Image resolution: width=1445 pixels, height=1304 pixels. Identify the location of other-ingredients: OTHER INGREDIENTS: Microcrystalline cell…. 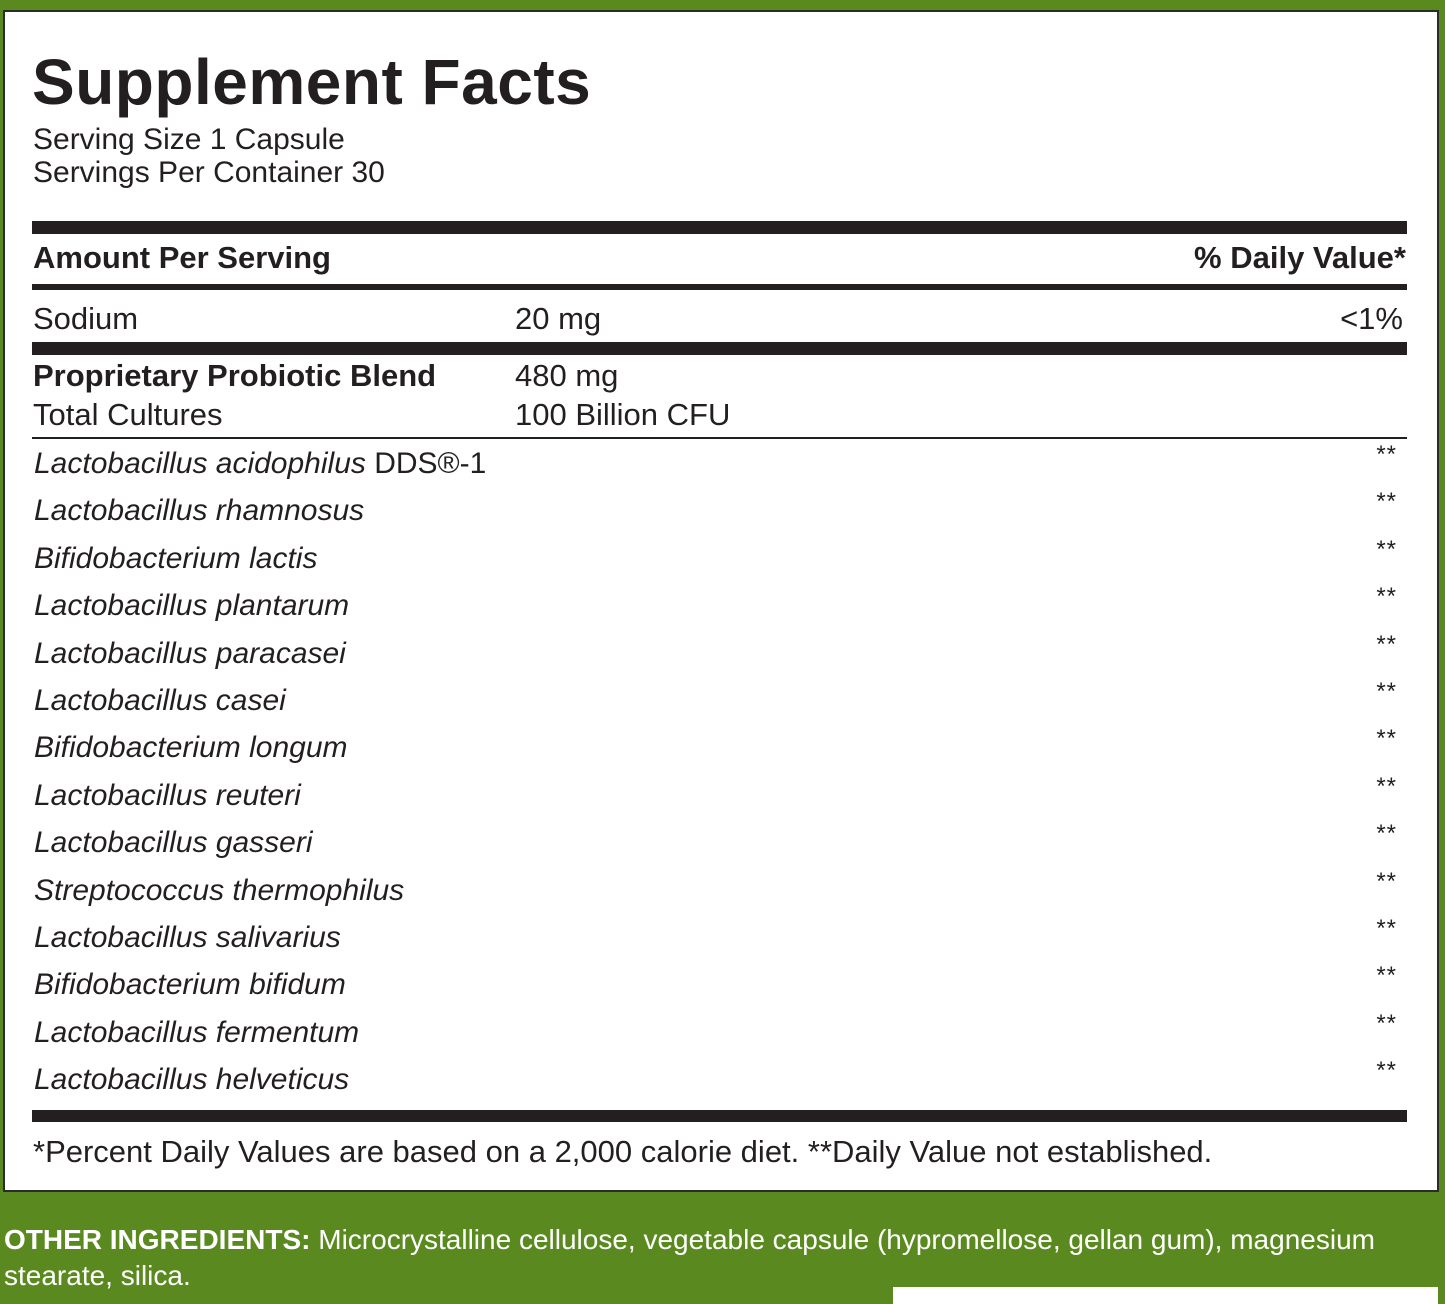
(714, 1258).